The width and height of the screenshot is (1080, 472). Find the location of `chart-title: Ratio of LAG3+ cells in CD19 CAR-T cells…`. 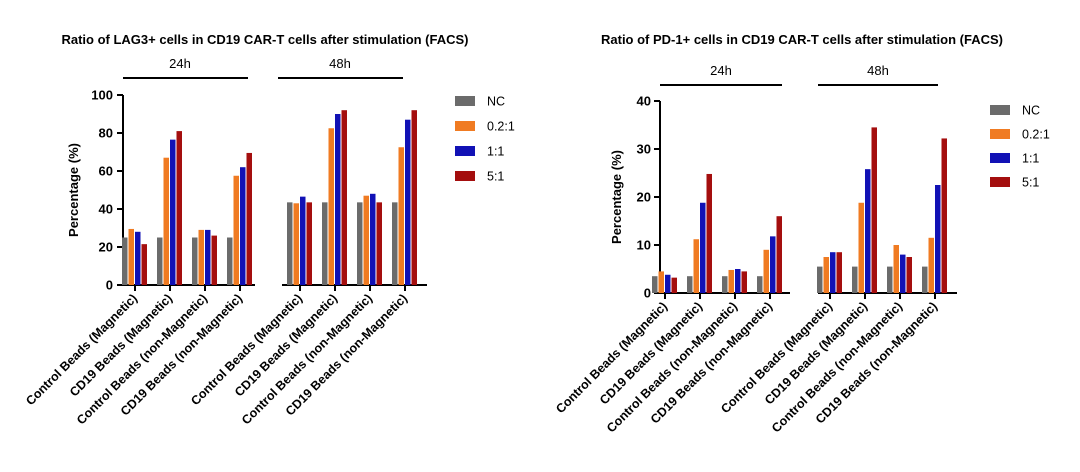

chart-title: Ratio of LAG3+ cells in CD19 CAR-T cells… is located at coordinates (264, 39).